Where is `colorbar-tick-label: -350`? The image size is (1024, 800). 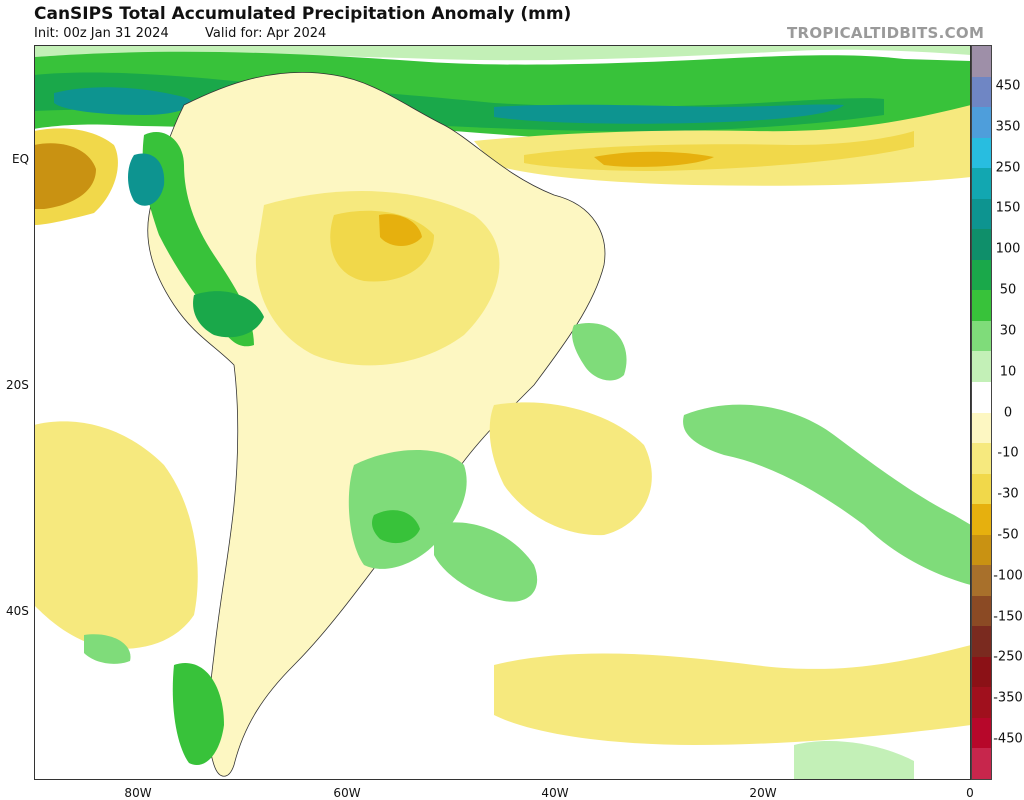 colorbar-tick-label: -350 is located at coordinates (1008, 698).